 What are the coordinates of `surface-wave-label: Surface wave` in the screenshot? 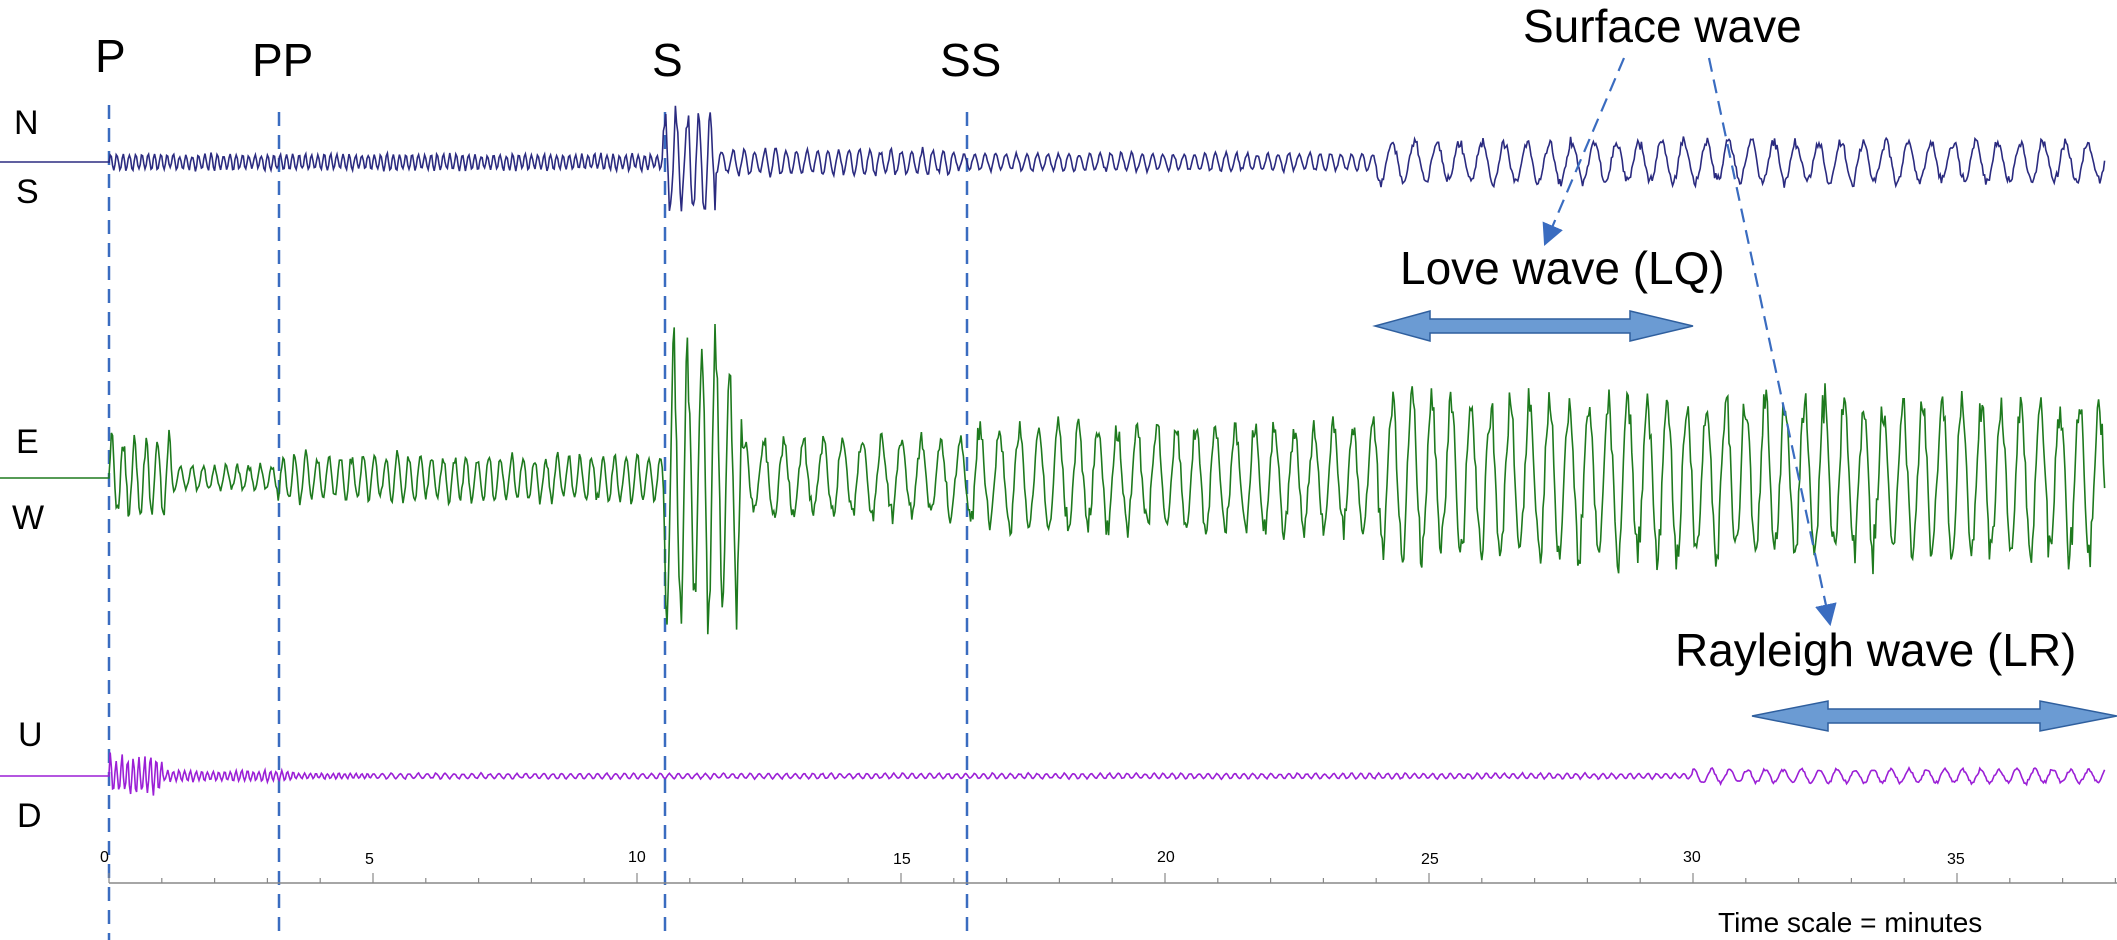 It's located at (1662, 26).